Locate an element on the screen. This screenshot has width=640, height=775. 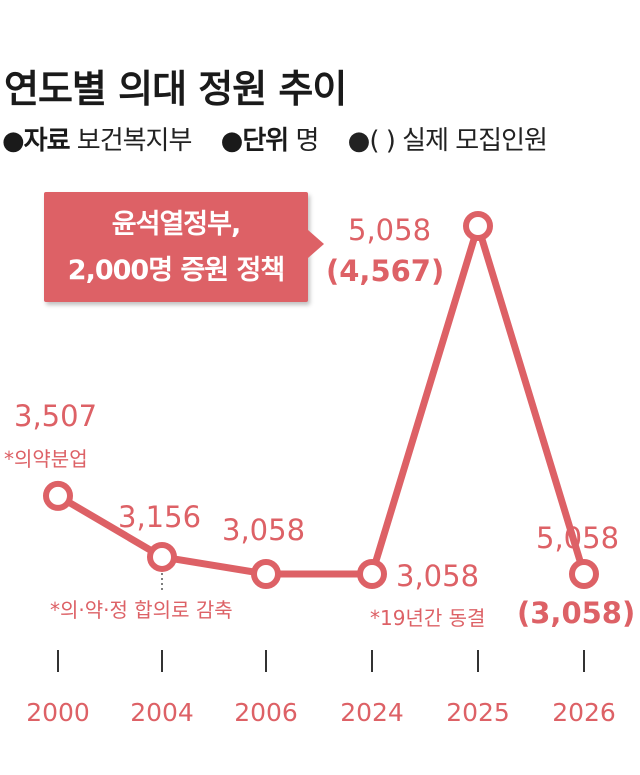
actual-label: (4,567) is located at coordinates (385, 271).